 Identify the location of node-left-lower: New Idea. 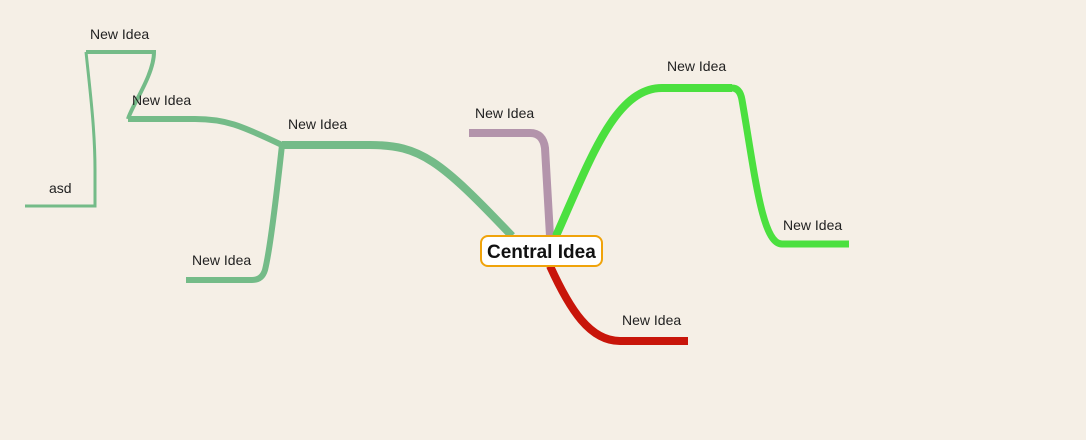
(222, 260).